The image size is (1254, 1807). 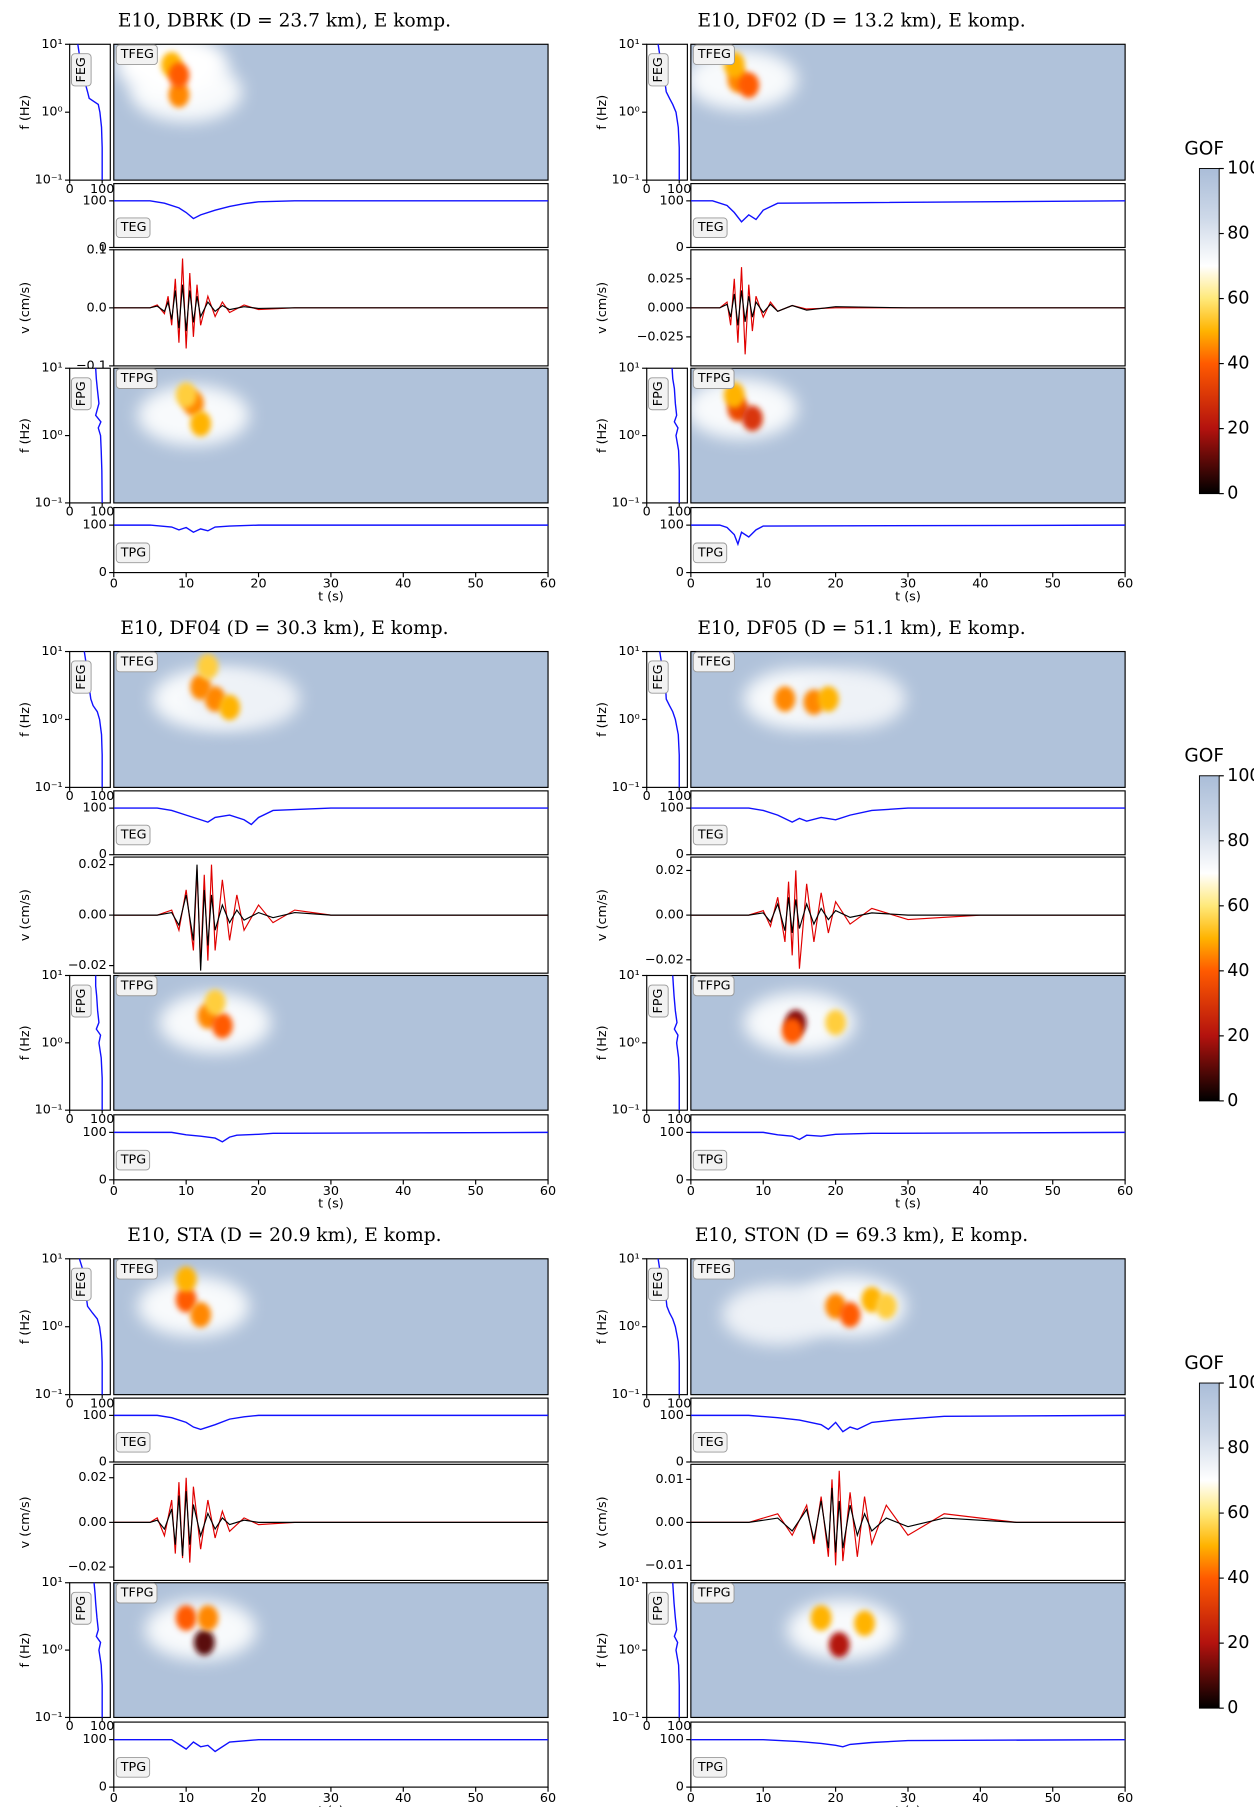 I want to click on panel-label: TPG, so click(x=133, y=1160).